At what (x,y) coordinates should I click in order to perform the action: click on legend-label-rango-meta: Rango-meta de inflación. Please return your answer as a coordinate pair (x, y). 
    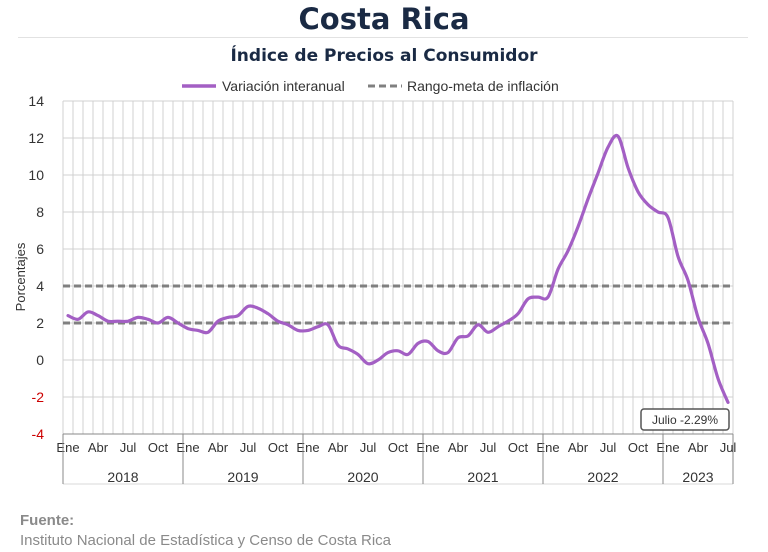
    Looking at the image, I should click on (483, 86).